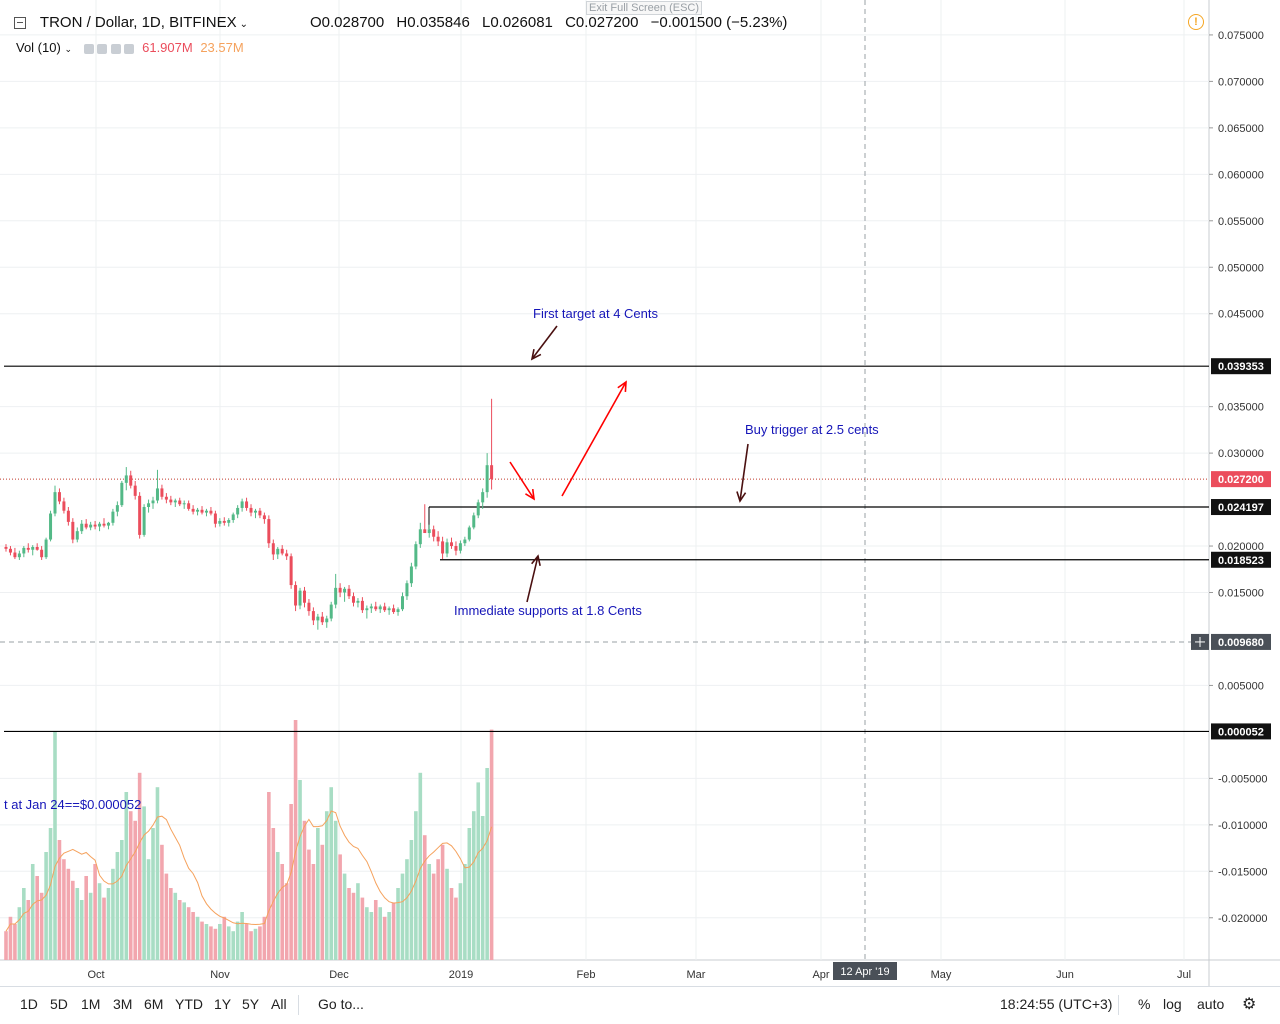 The image size is (1280, 1024). What do you see at coordinates (129, 48) in the screenshot?
I see `close-icon` at bounding box center [129, 48].